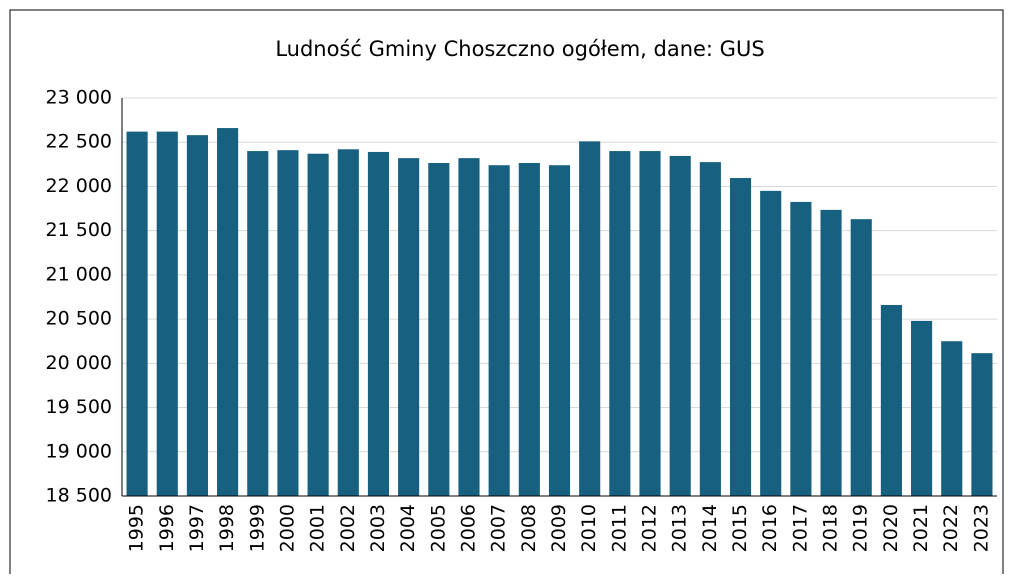 The height and width of the screenshot is (578, 1013). I want to click on x-tick-label: 2013, so click(680, 528).